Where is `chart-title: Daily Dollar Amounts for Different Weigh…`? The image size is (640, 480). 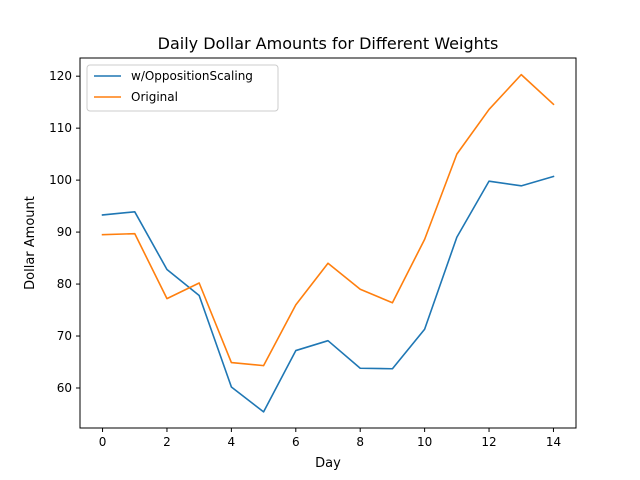 chart-title: Daily Dollar Amounts for Different Weigh… is located at coordinates (328, 43).